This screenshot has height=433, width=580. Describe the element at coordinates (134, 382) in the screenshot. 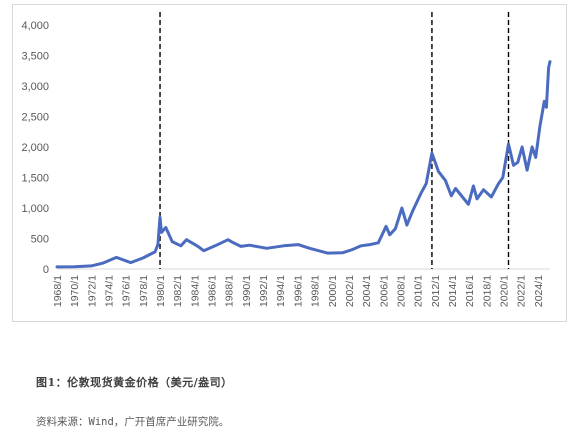

I see `figure-caption: 图1：伦敦现货黄金价格（美元/盎司）` at that location.